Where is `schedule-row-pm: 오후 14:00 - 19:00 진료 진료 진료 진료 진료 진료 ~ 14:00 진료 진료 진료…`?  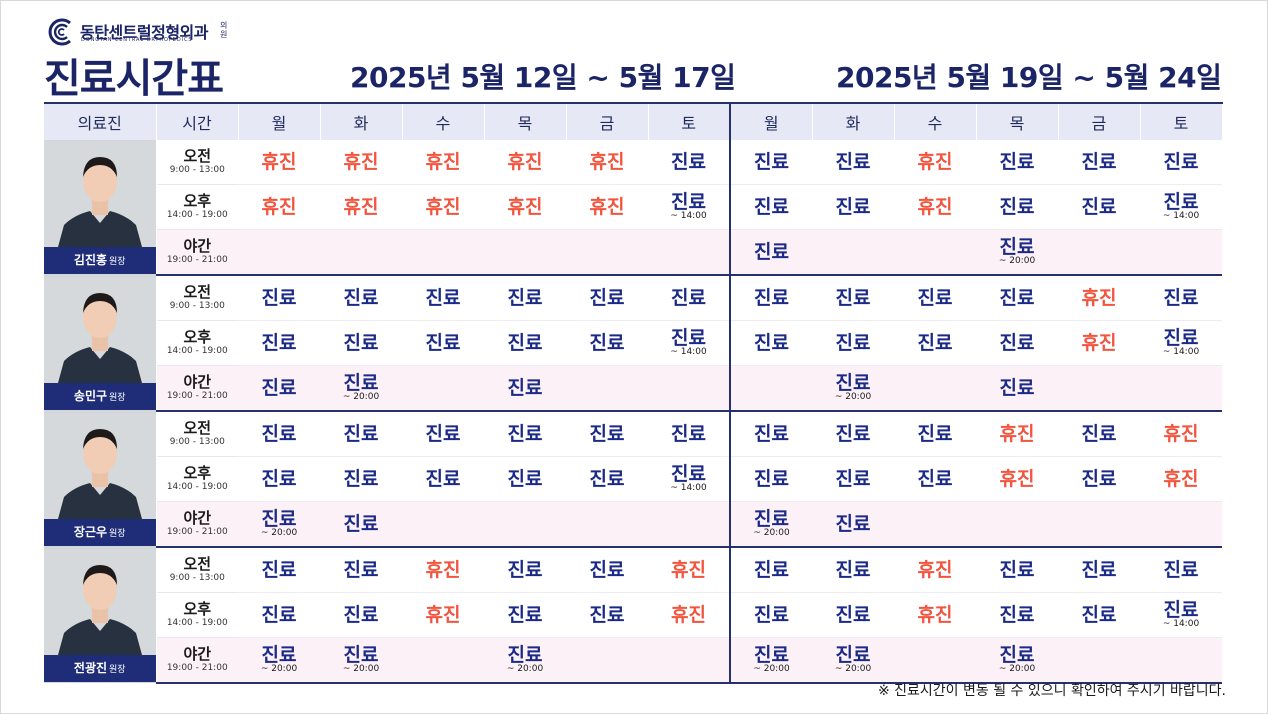
schedule-row-pm: 오후 14:00 - 19:00 진료 진료 진료 진료 진료 진료 ~ 14:00 진료 진료 진료… is located at coordinates (633, 479).